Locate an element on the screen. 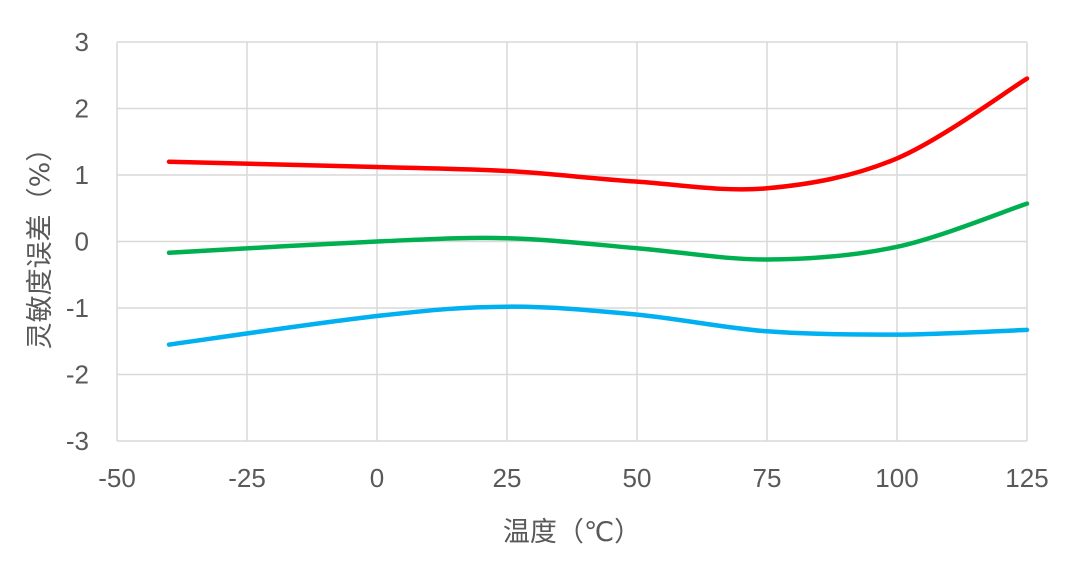  y-tick-label: -2 is located at coordinates (77, 375).